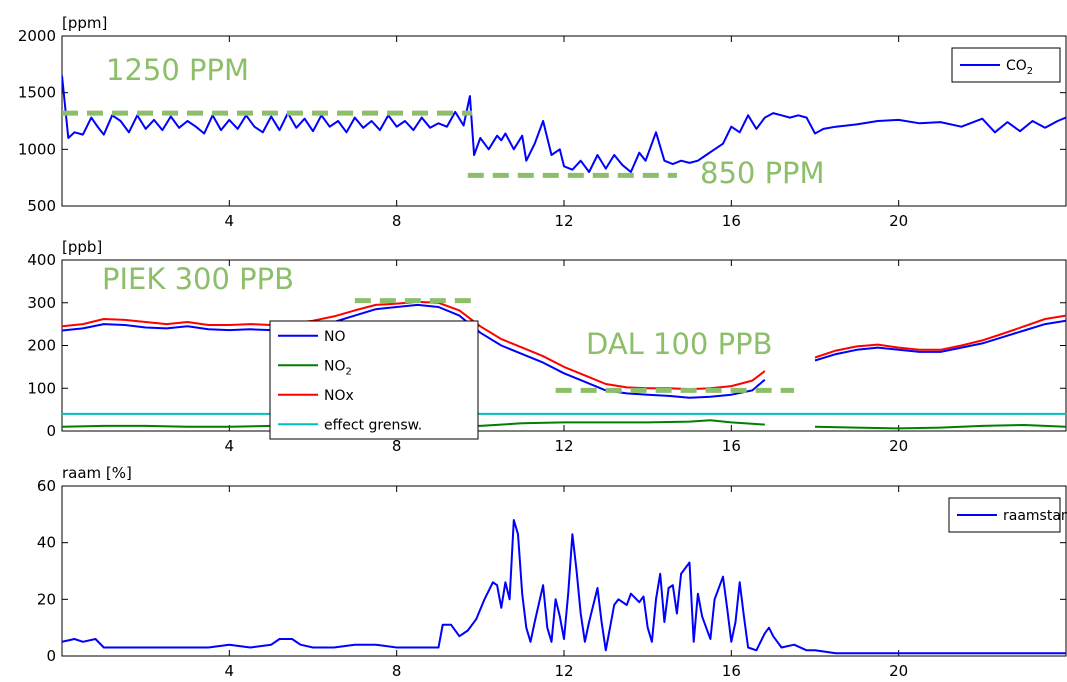  What do you see at coordinates (41, 206) in the screenshot?
I see `y-tick-label: 500` at bounding box center [41, 206].